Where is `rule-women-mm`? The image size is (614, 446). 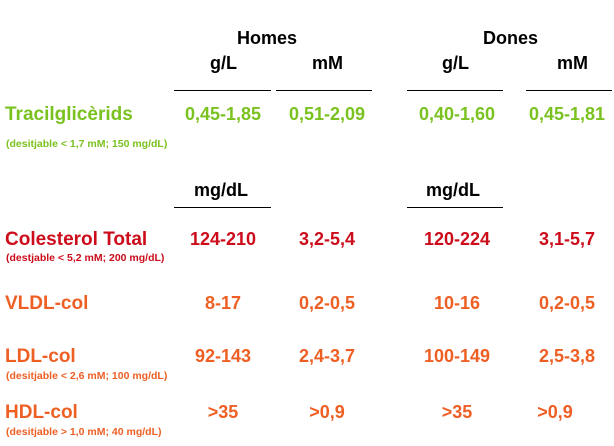
rule-women-mm is located at coordinates (569, 90).